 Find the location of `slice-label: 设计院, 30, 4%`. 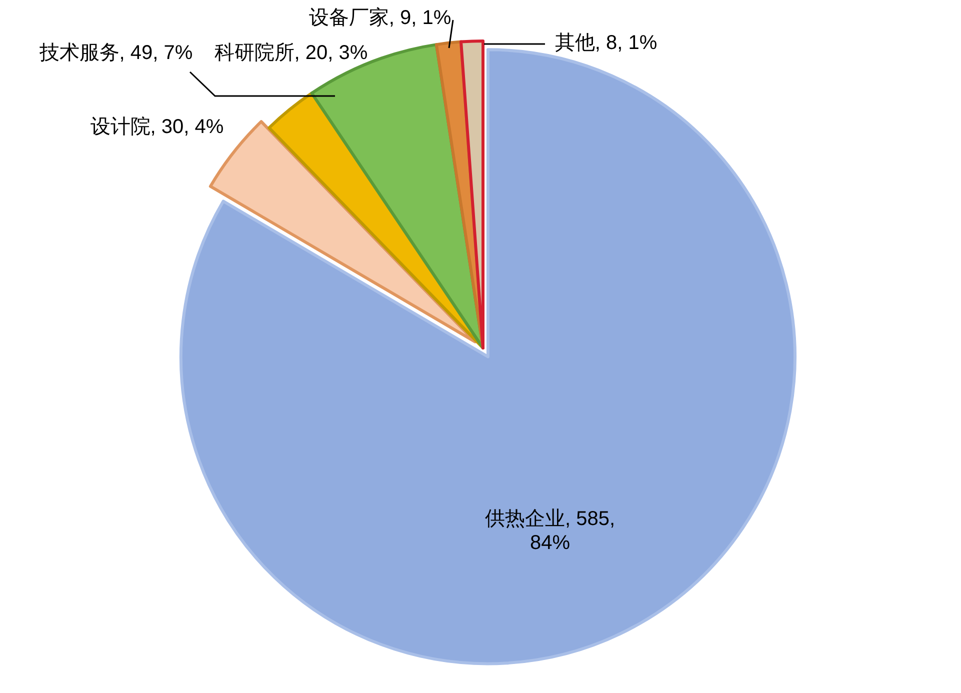

slice-label: 设计院, 30, 4% is located at coordinates (157, 127).